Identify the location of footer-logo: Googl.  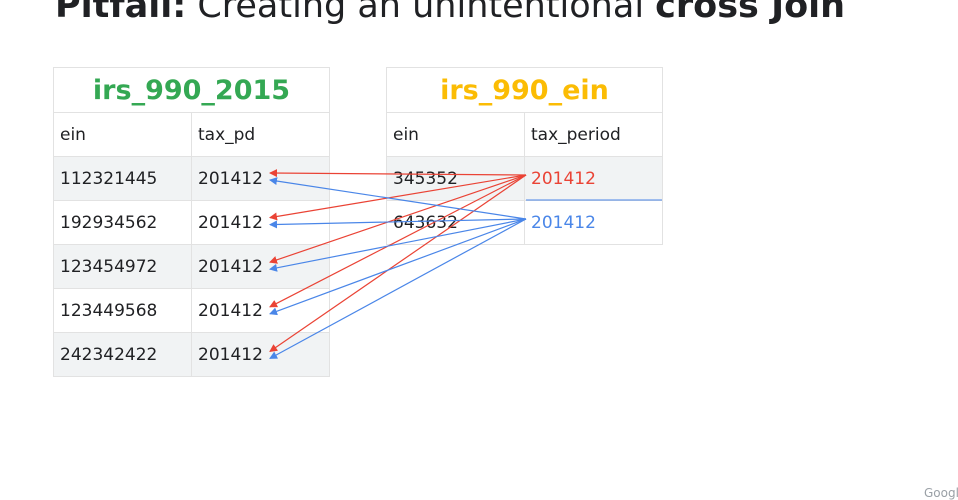
(941, 493).